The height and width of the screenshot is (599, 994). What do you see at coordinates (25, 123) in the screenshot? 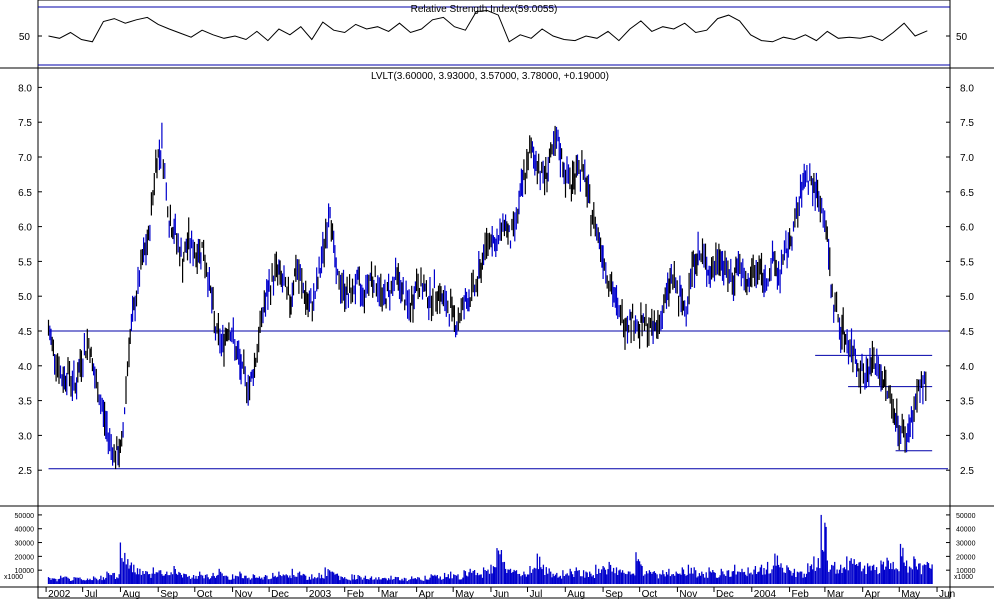
I see `price-y-tick-label-left: 7.5` at bounding box center [25, 123].